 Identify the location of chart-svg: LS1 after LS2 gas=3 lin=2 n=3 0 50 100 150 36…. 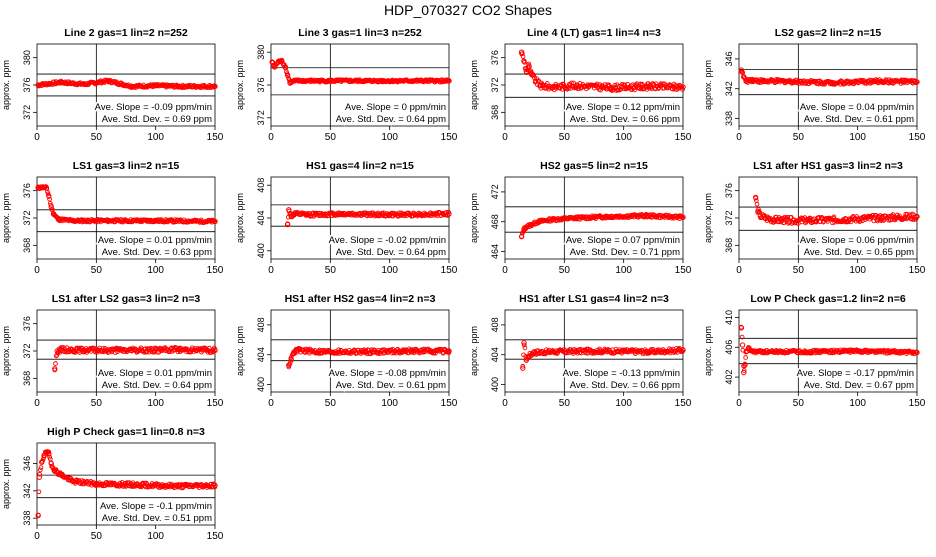
(112, 351).